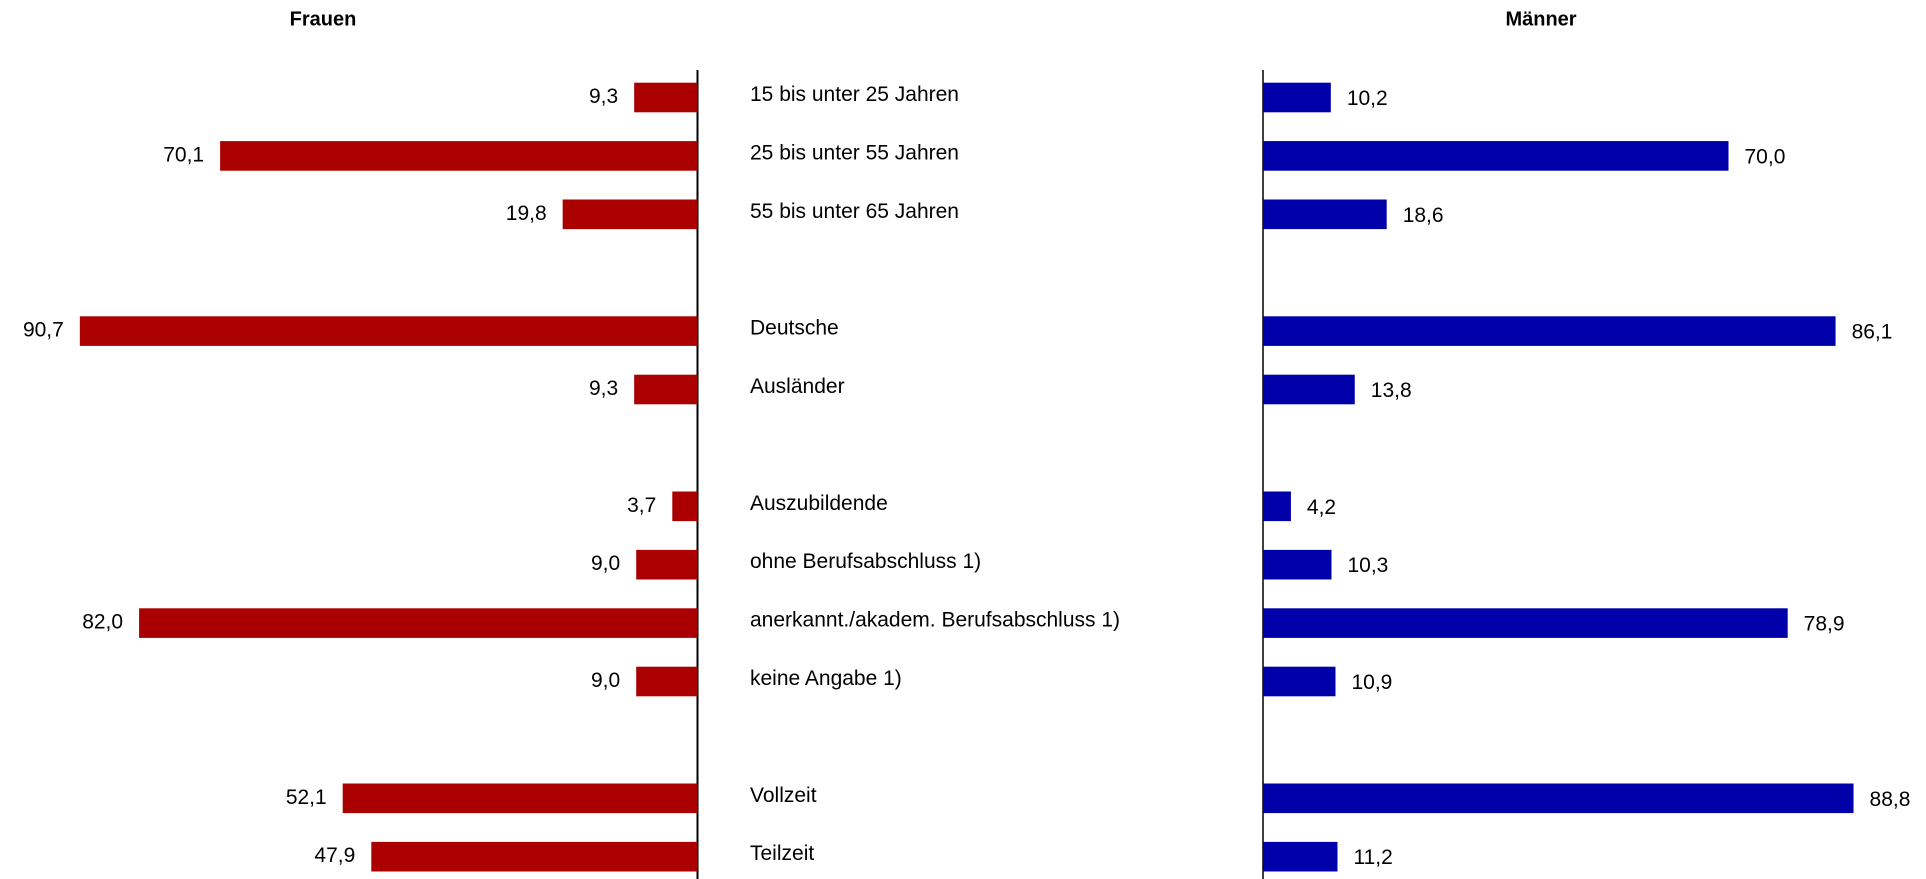 This screenshot has width=1926, height=879. Describe the element at coordinates (1367, 565) in the screenshot. I see `value-label: 10,3` at that location.